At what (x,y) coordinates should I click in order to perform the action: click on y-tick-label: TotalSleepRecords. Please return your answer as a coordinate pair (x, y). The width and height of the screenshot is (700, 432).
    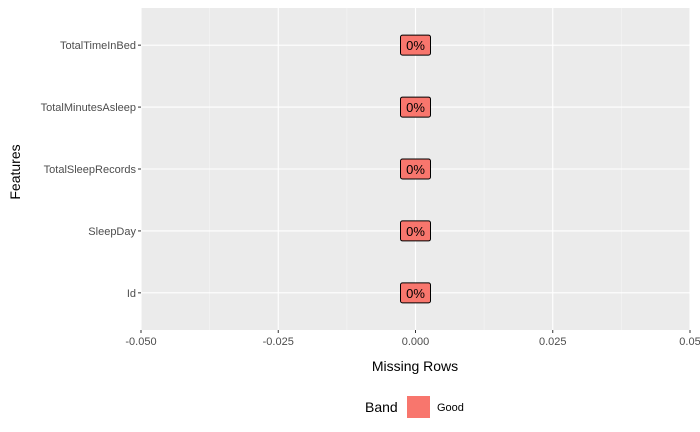
    Looking at the image, I should click on (90, 170).